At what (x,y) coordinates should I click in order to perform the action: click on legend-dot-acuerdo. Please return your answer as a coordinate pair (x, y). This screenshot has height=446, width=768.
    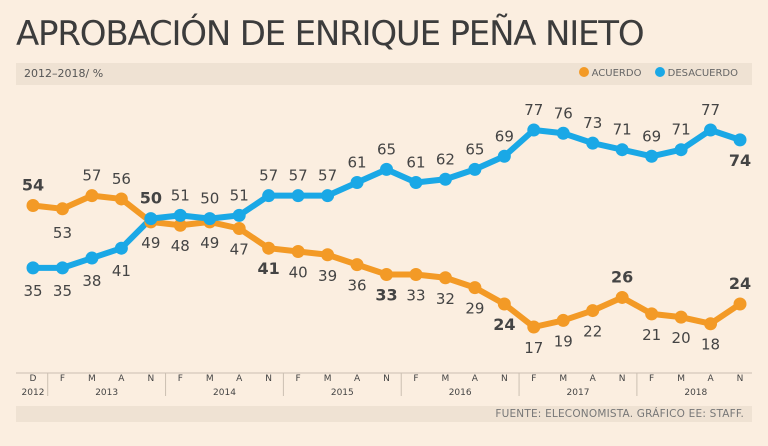
    Looking at the image, I should click on (583, 72).